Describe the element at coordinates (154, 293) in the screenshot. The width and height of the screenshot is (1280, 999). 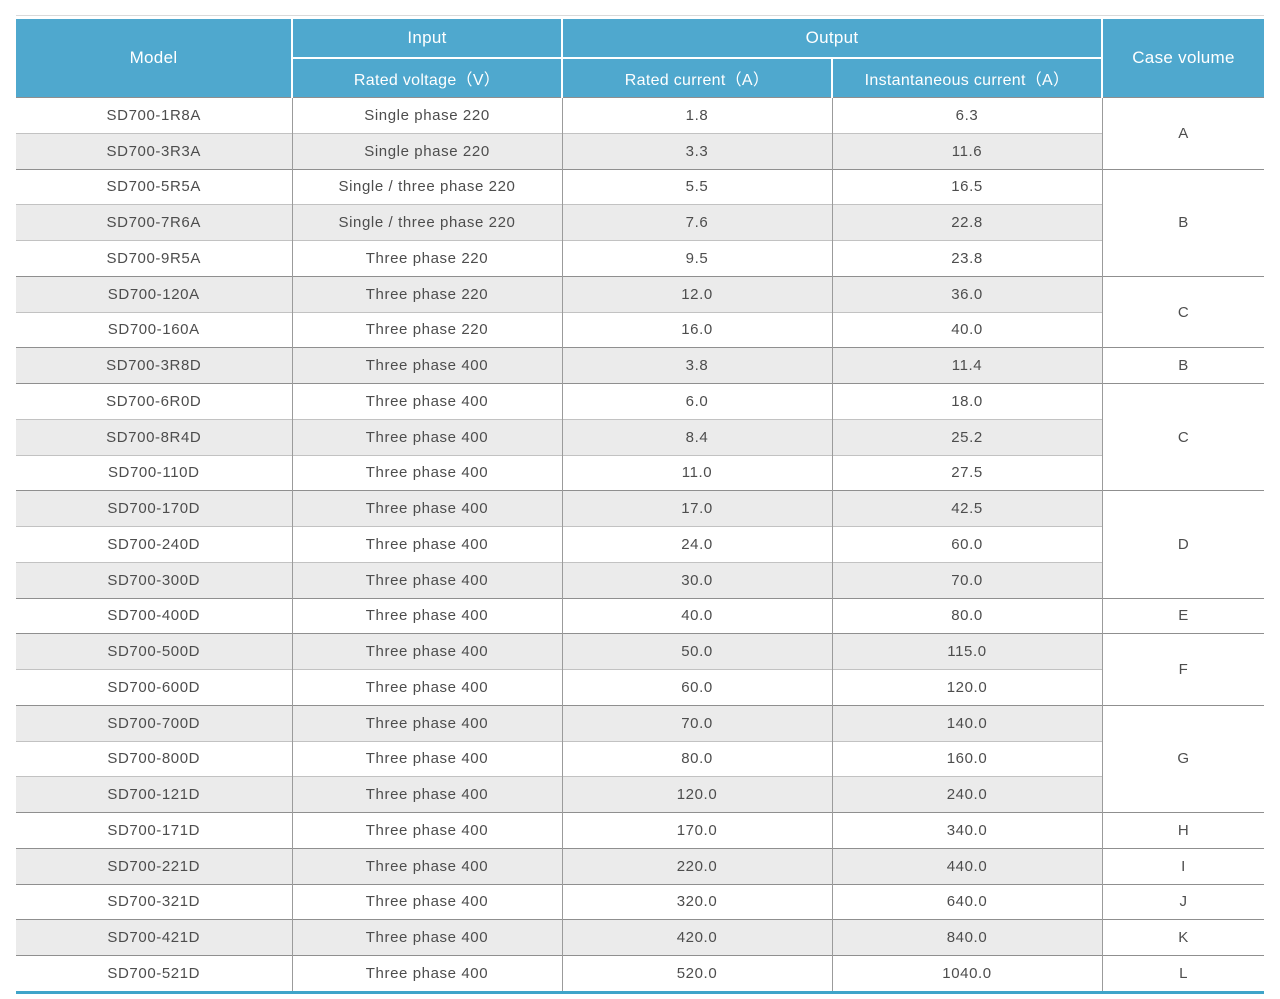
I see `model-cell: SD700-120A` at that location.